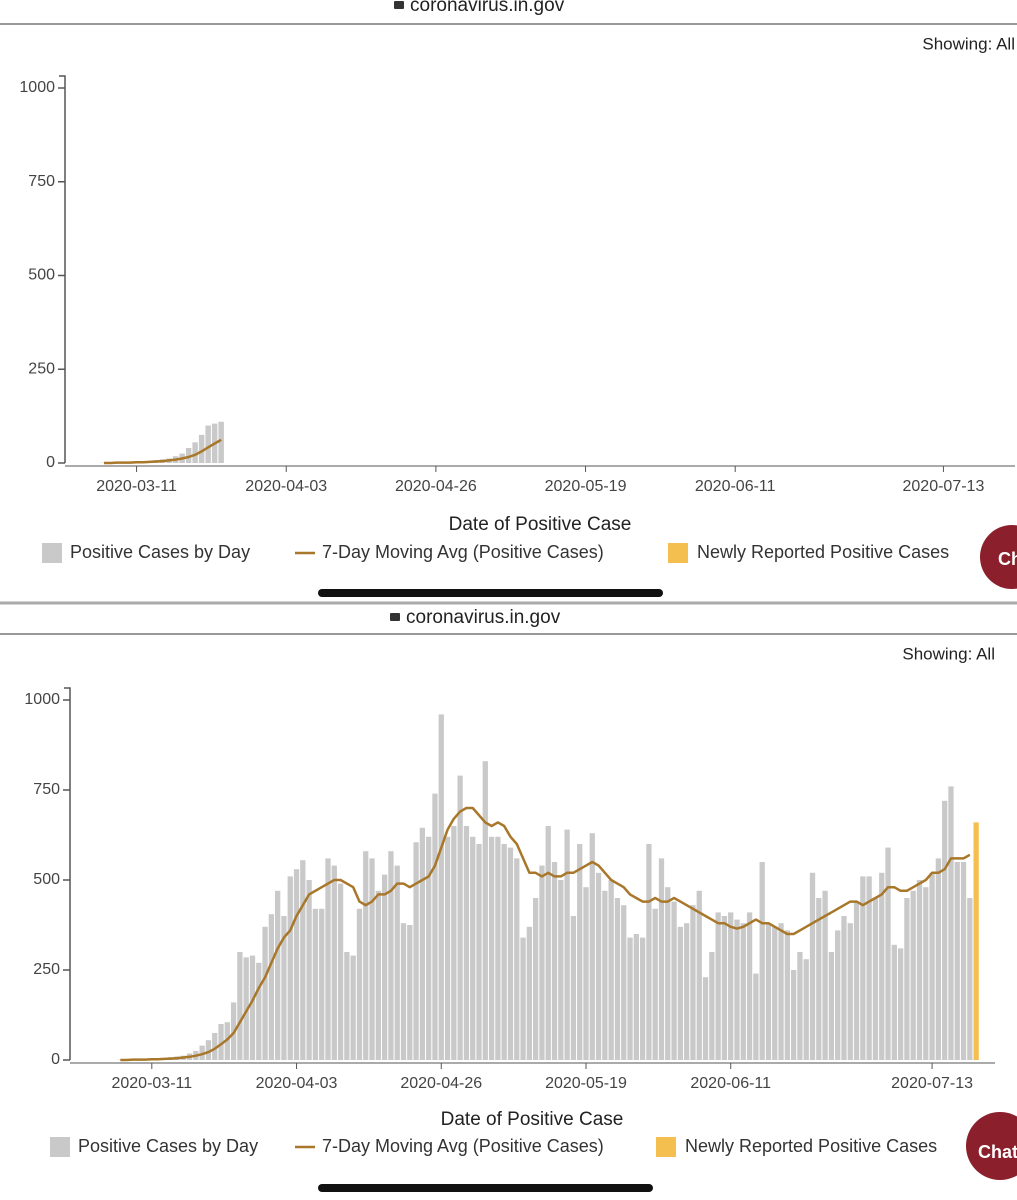  I want to click on x-tick-label: 2020-07-13, so click(932, 1083).